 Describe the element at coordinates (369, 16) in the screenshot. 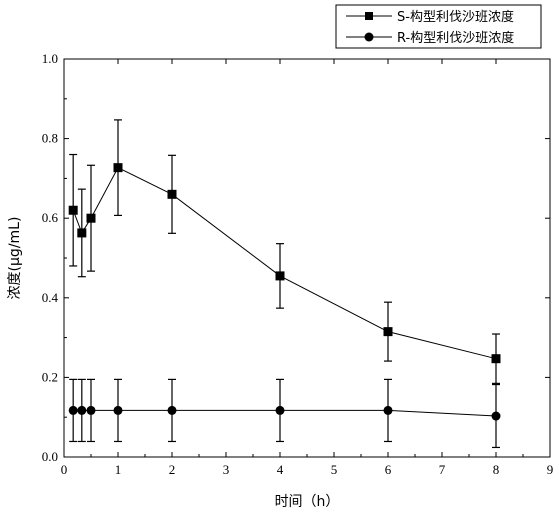

I see `legend-marker-s` at that location.